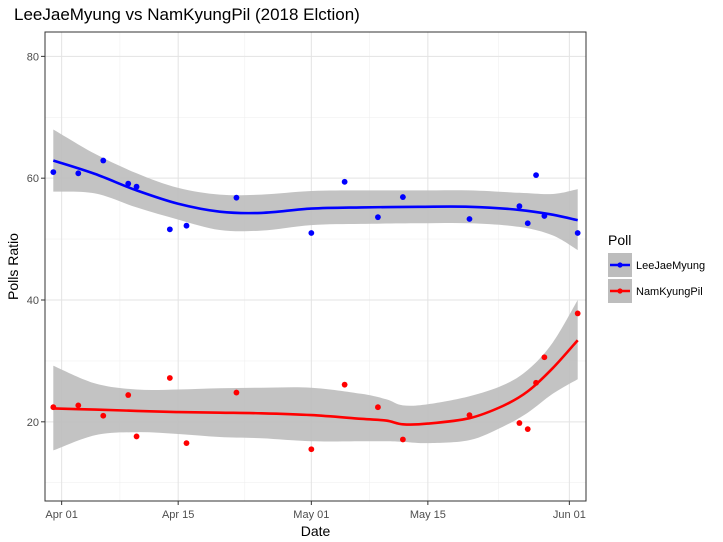 The image size is (723, 542). I want to click on legend-label-leejaemyung: LeeJaeMyung, so click(670, 266).